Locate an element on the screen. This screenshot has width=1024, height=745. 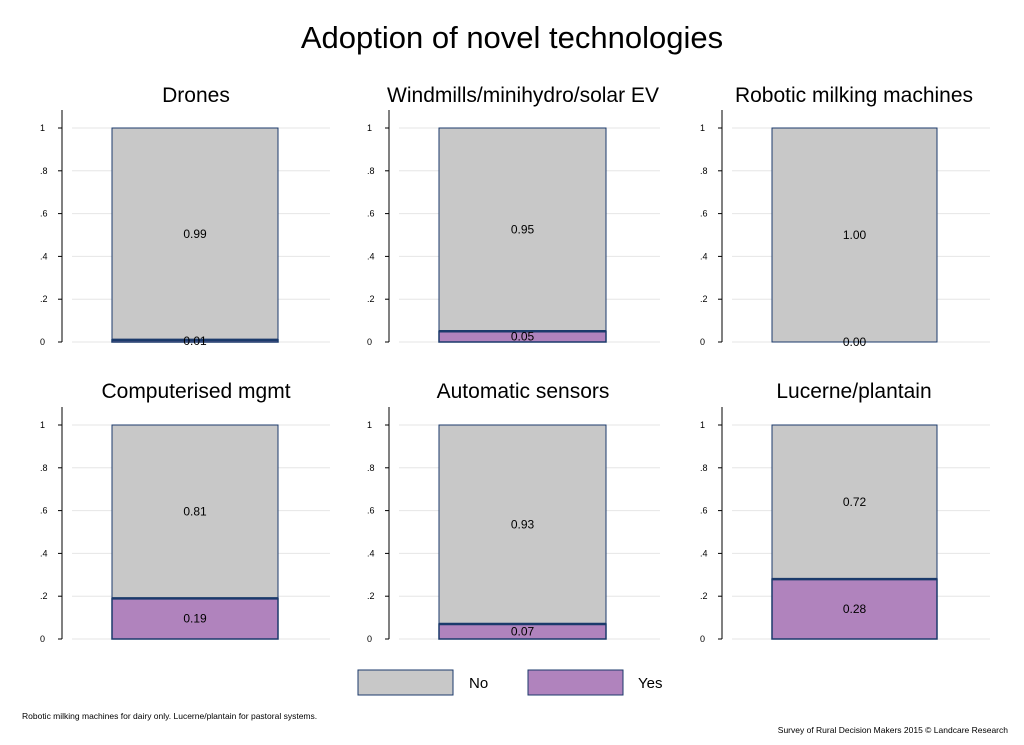
data-label-no: 0.99 is located at coordinates (195, 234).